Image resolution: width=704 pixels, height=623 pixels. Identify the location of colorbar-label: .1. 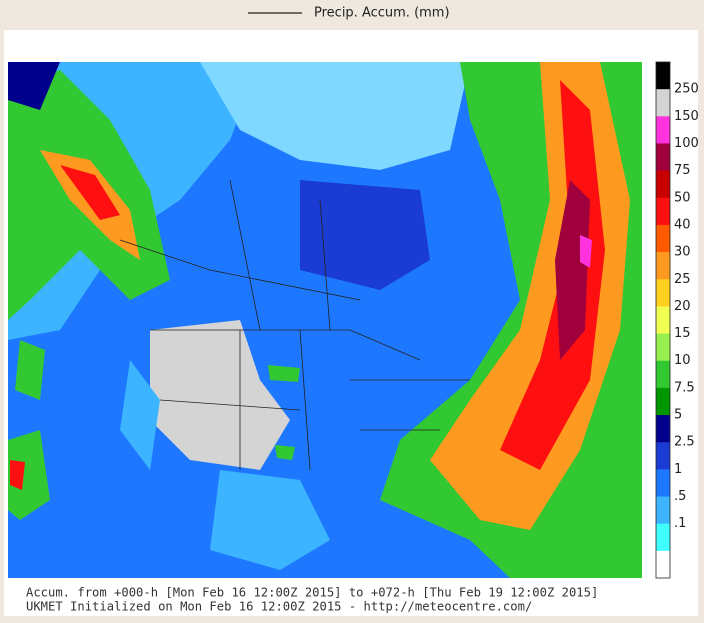
(680, 523).